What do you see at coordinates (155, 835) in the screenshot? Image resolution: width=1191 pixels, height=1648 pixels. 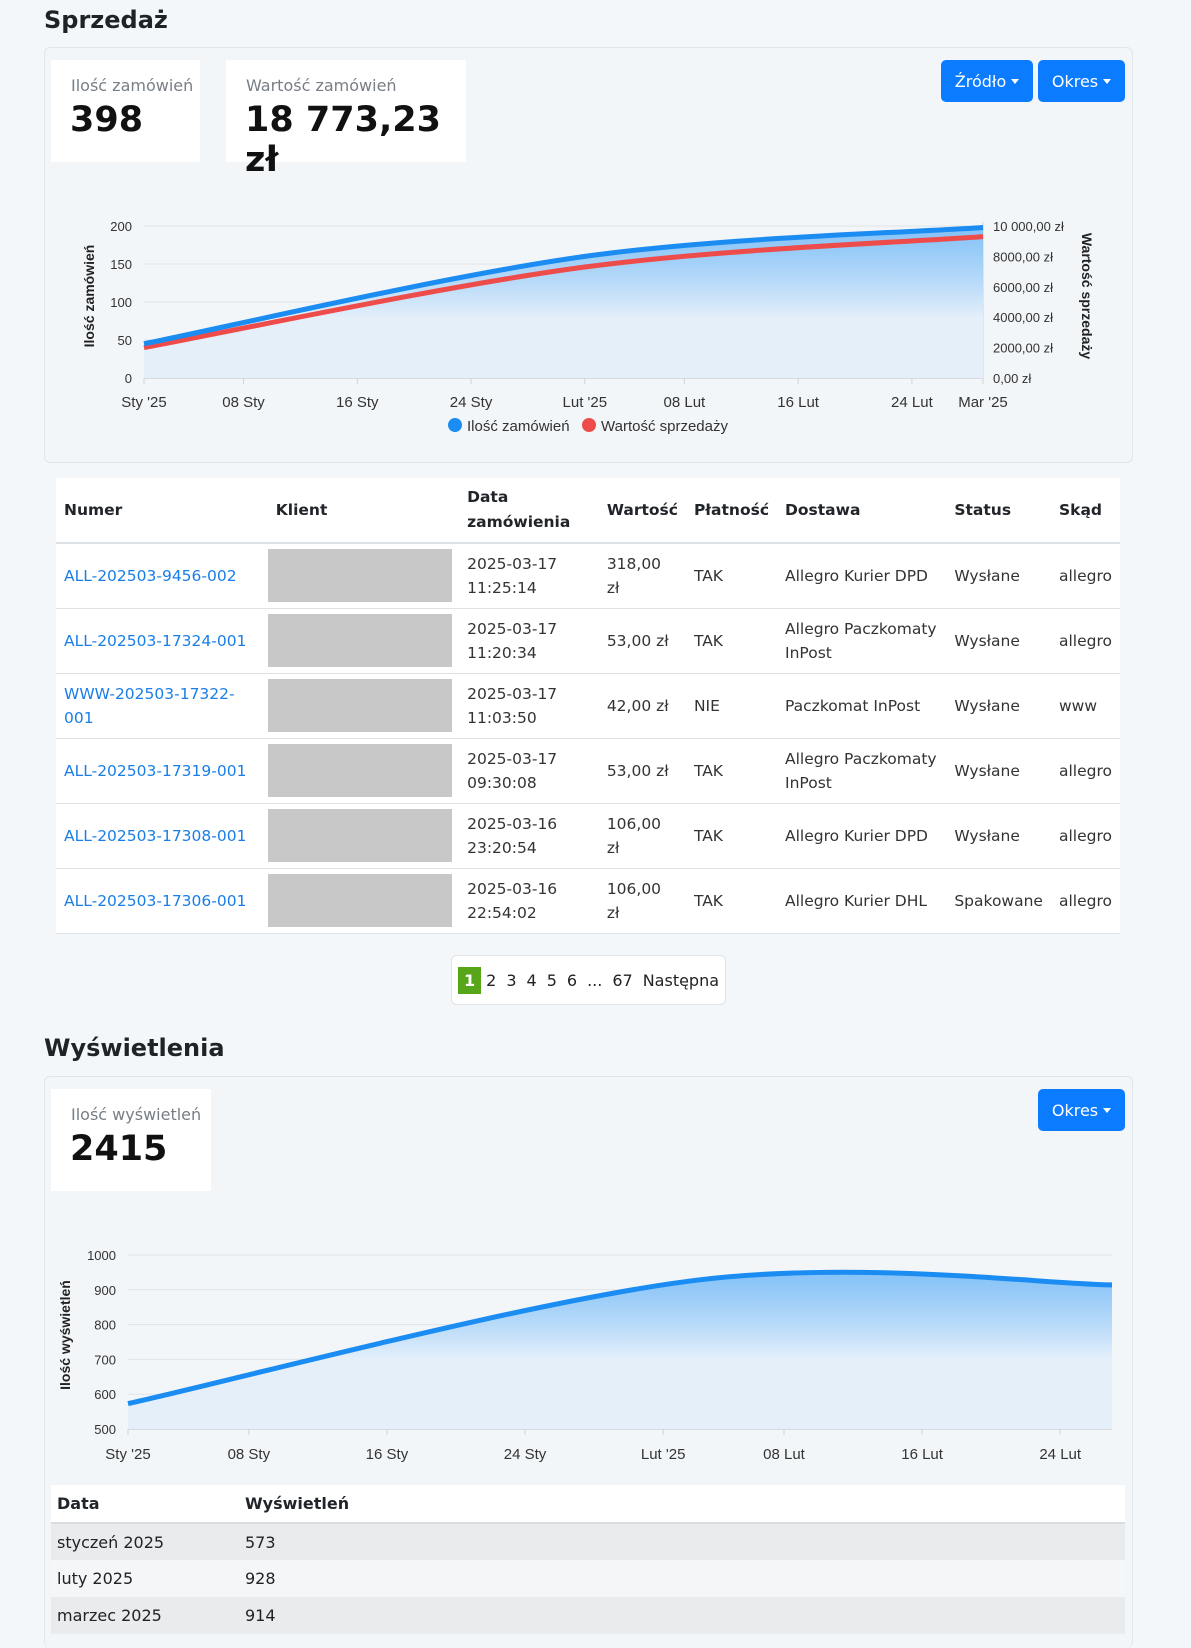 I see `order-number-link: ALL-202503-17308-001` at bounding box center [155, 835].